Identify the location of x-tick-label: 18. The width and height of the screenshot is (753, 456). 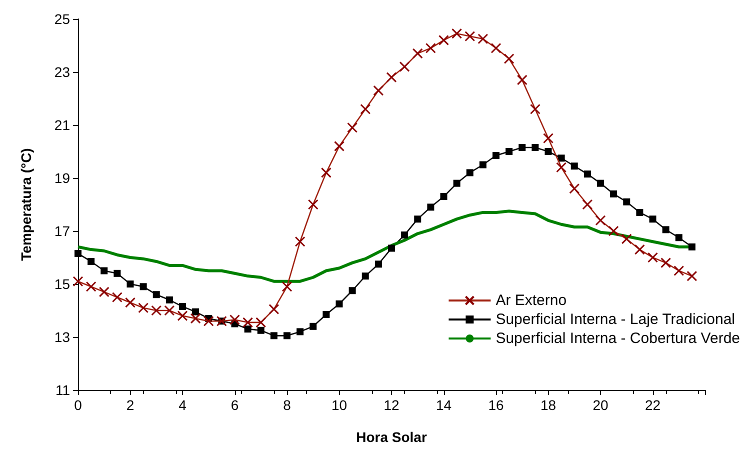
(548, 405).